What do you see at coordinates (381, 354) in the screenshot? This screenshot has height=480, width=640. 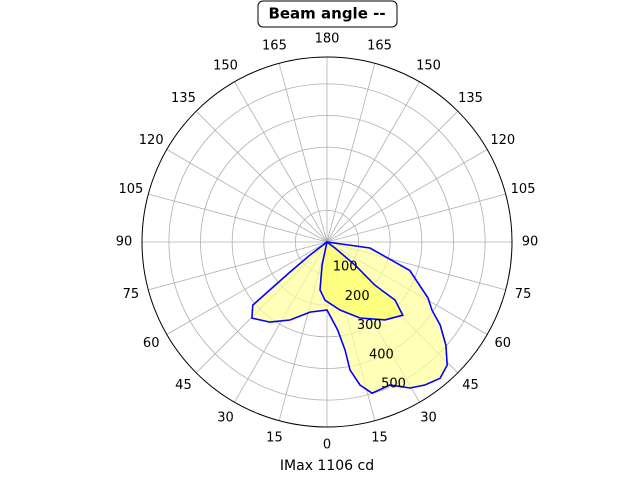 I see `radial-tick-label: 400` at bounding box center [381, 354].